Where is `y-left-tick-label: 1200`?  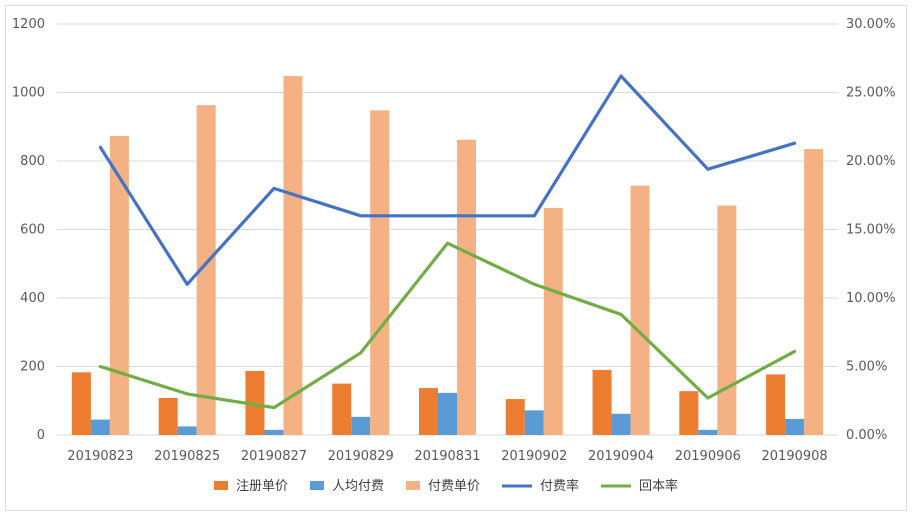 y-left-tick-label: 1200 is located at coordinates (28, 24).